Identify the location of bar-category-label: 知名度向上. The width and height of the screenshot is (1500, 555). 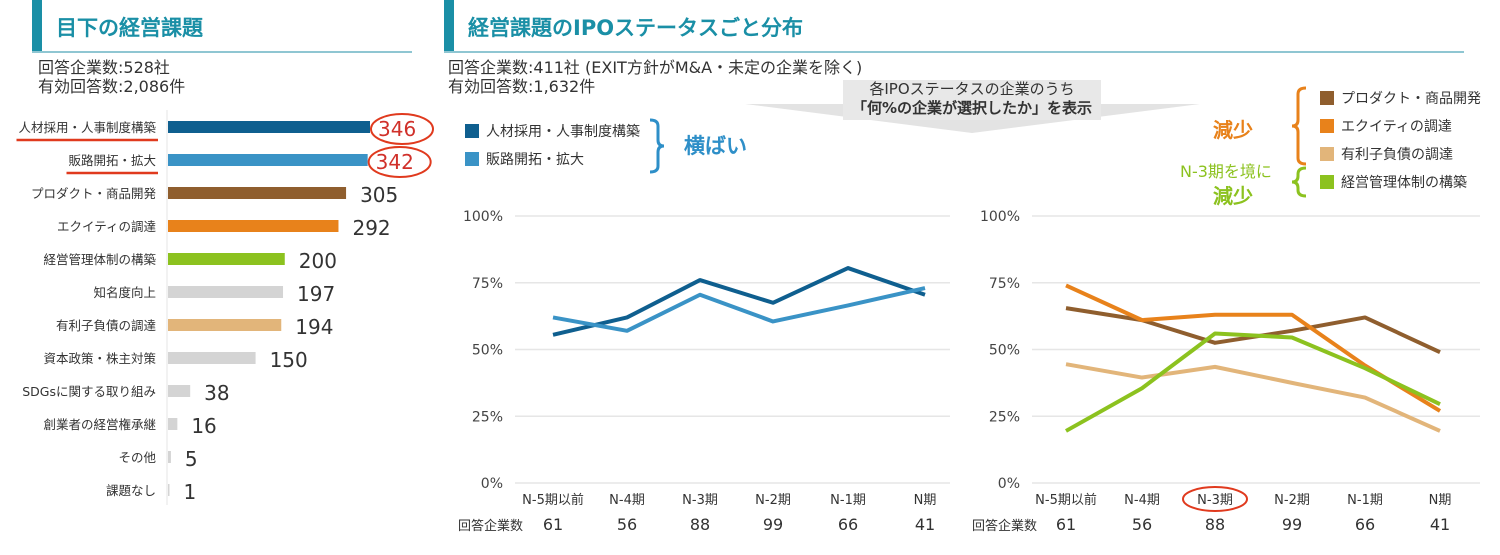
(124, 292).